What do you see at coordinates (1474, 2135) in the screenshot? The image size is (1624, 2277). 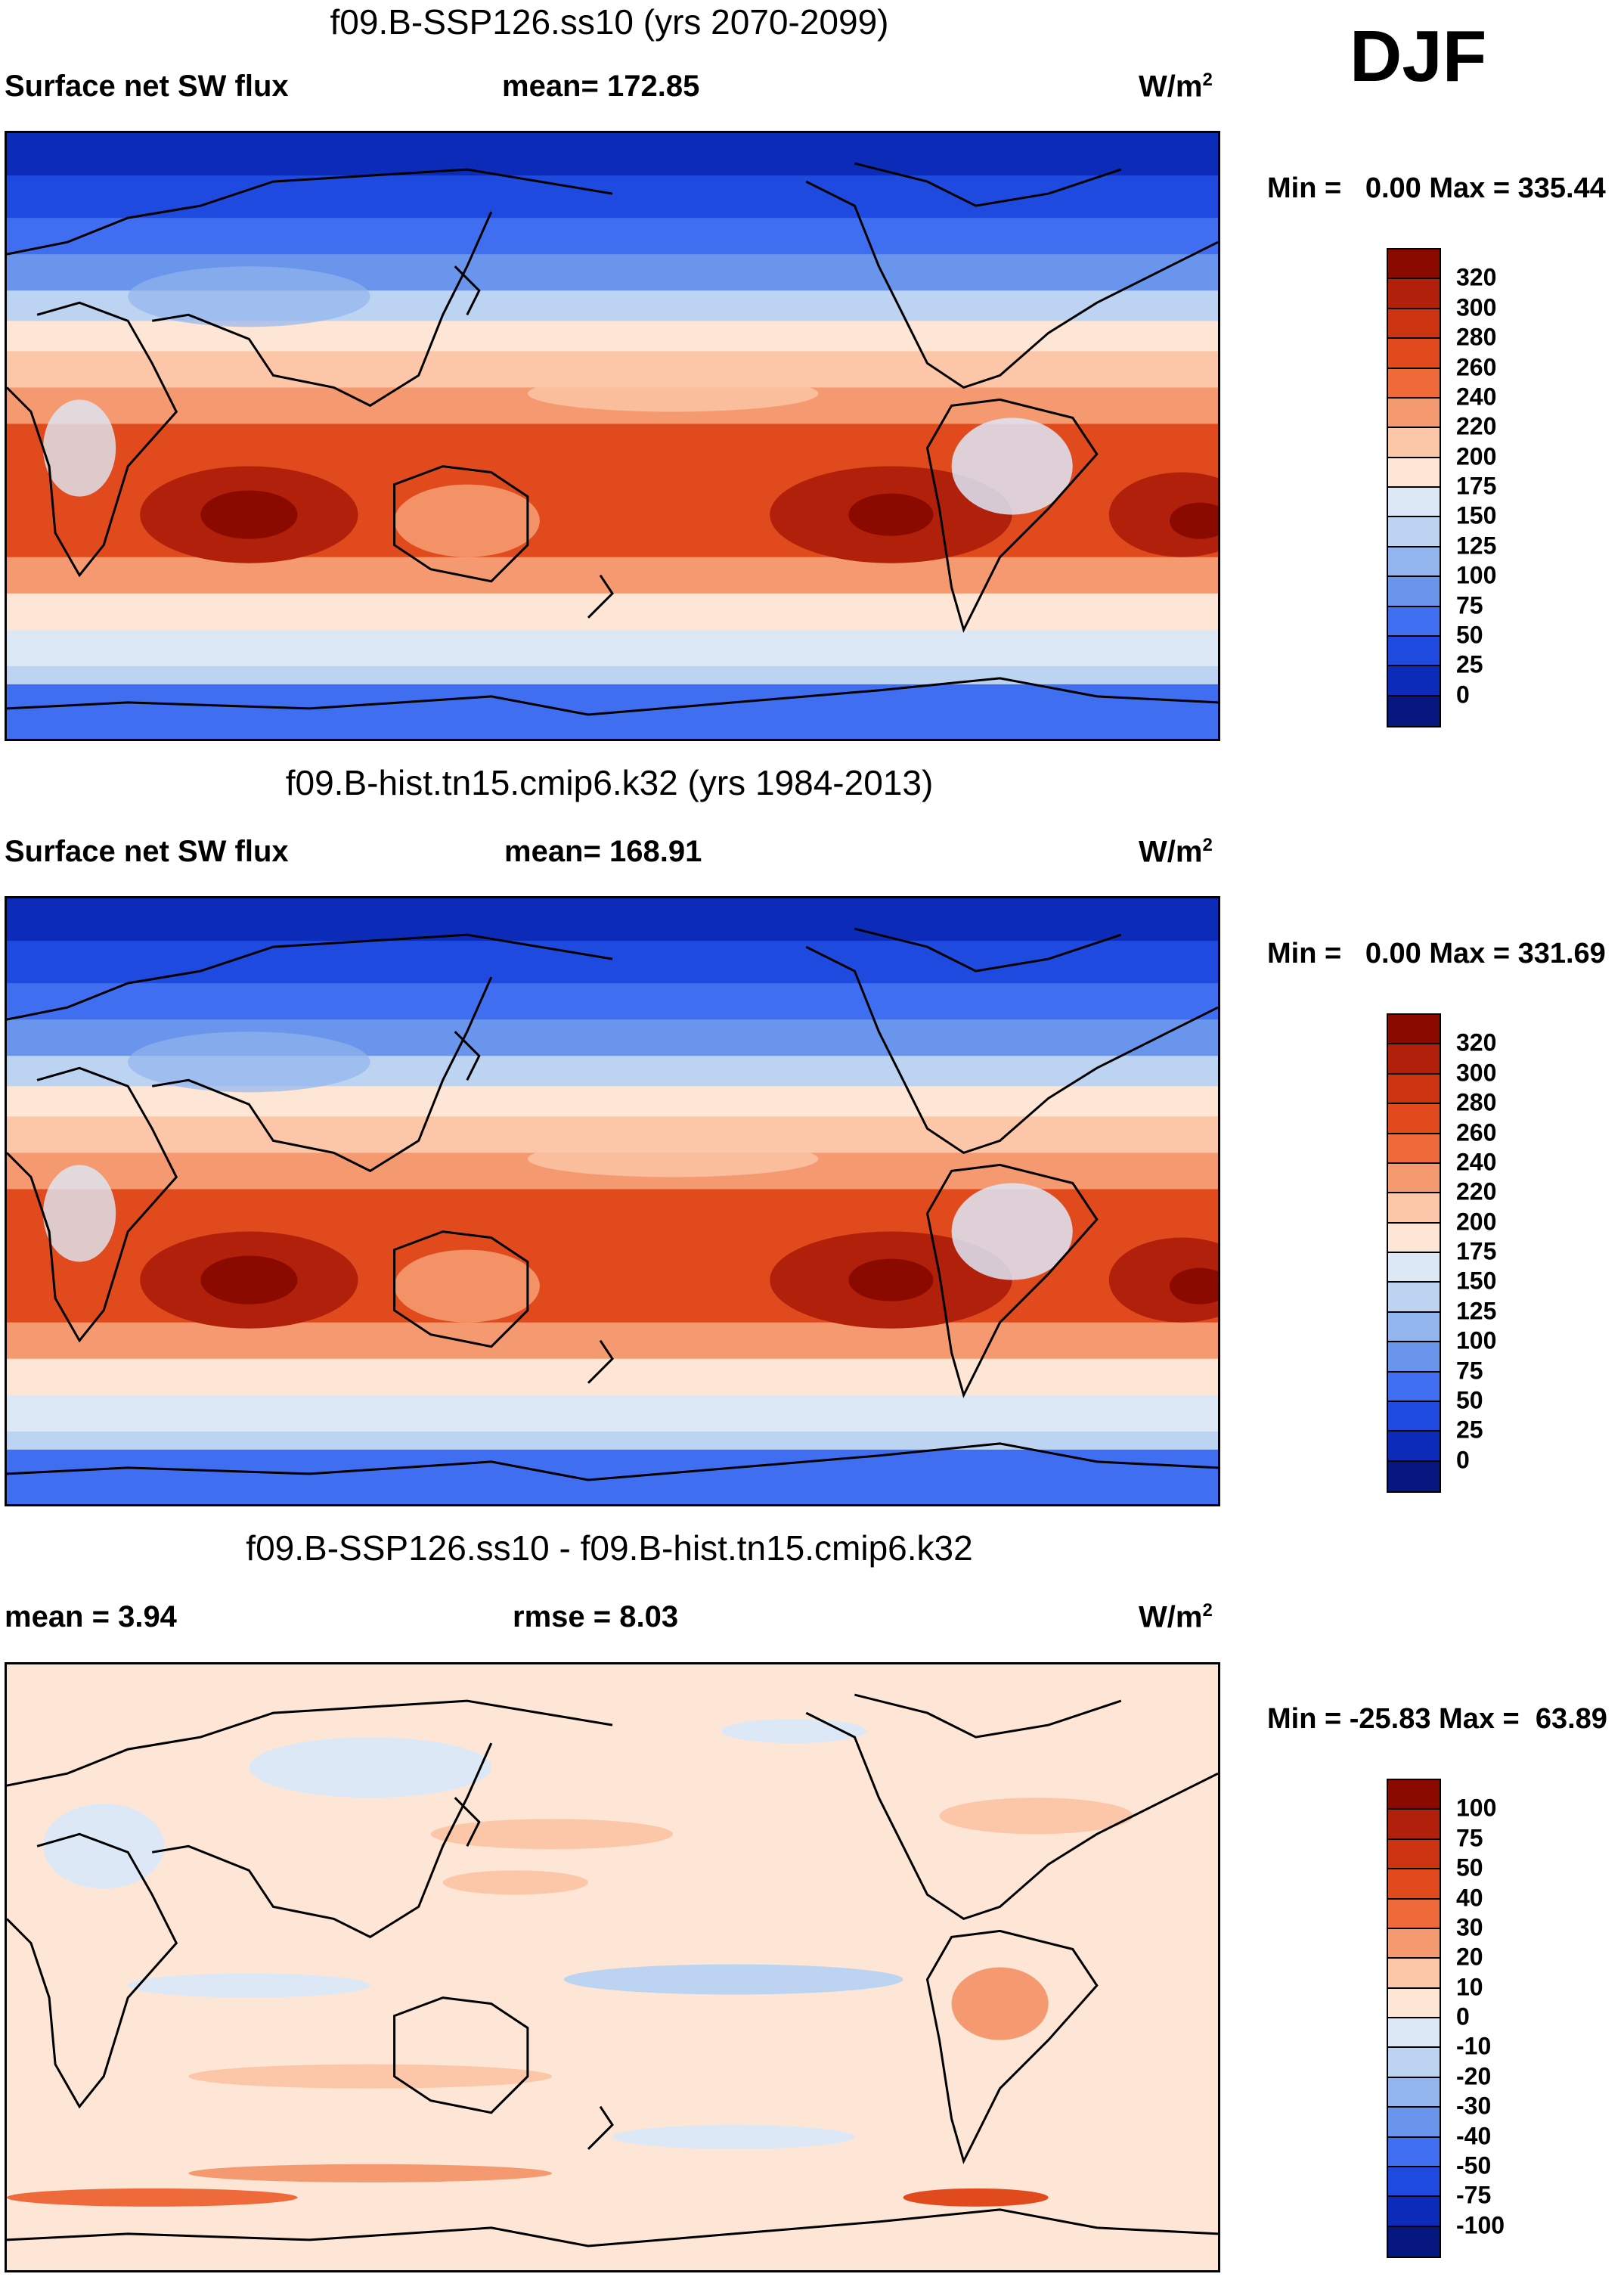 I see `colorbar-tick-label: -40` at bounding box center [1474, 2135].